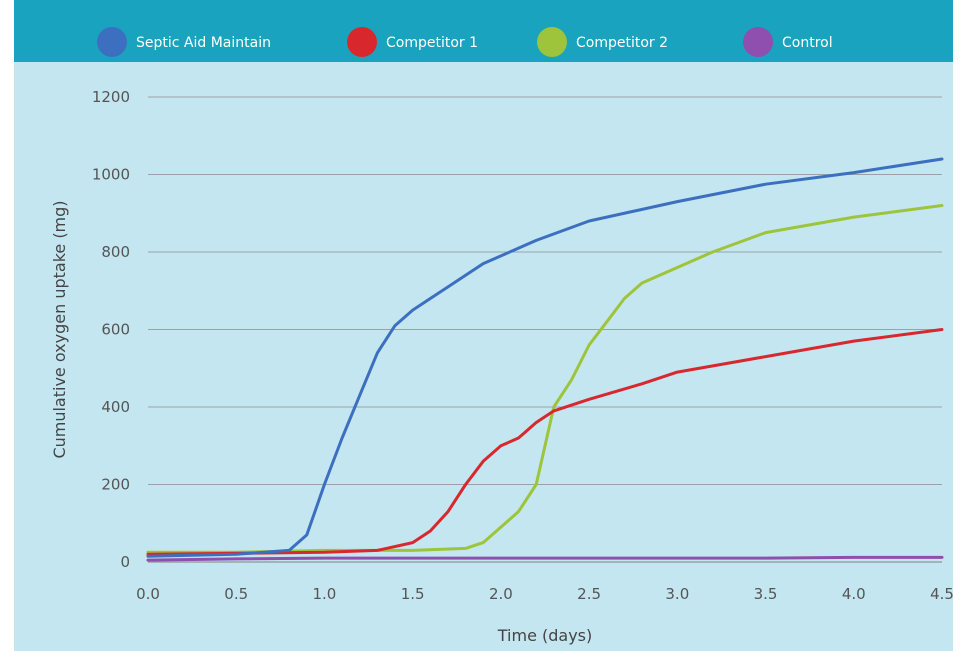 Image resolution: width=967 pixels, height=651 pixels. What do you see at coordinates (545, 635) in the screenshot?
I see `x-axis-title: Time (days)` at bounding box center [545, 635].